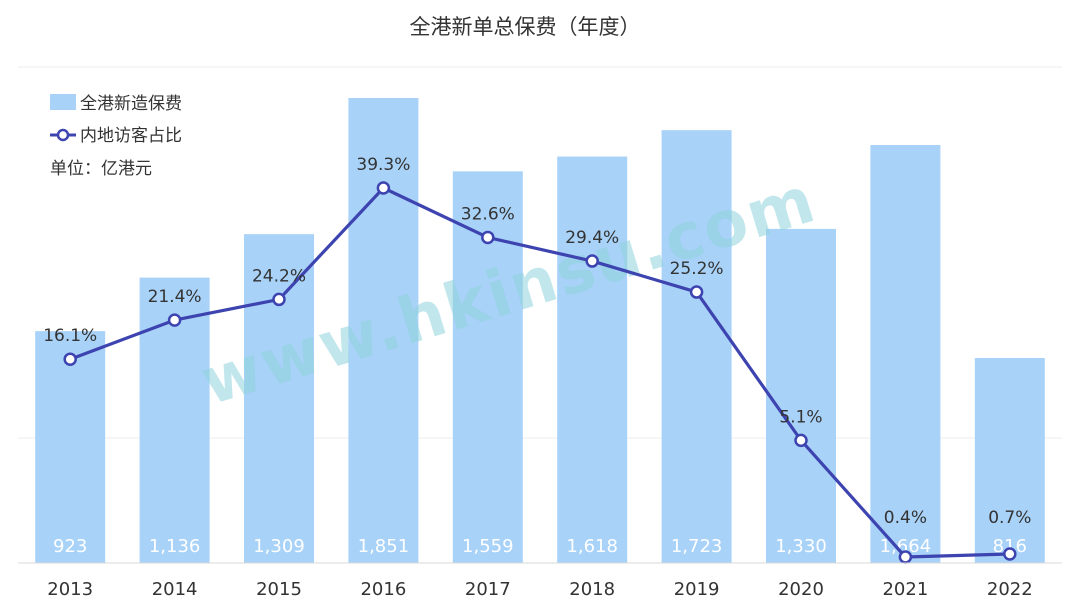 This screenshot has width=1080, height=607. What do you see at coordinates (70, 359) in the screenshot?
I see `line-point-2013` at bounding box center [70, 359].